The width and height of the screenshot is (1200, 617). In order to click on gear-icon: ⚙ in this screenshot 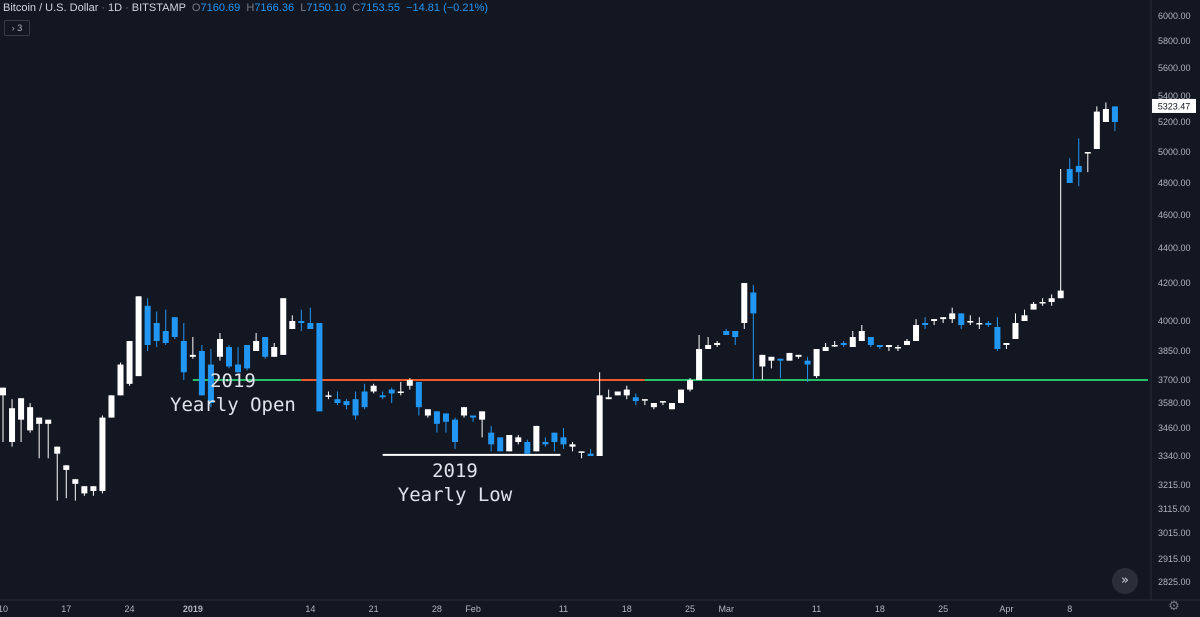, I will do `click(1174, 606)`.